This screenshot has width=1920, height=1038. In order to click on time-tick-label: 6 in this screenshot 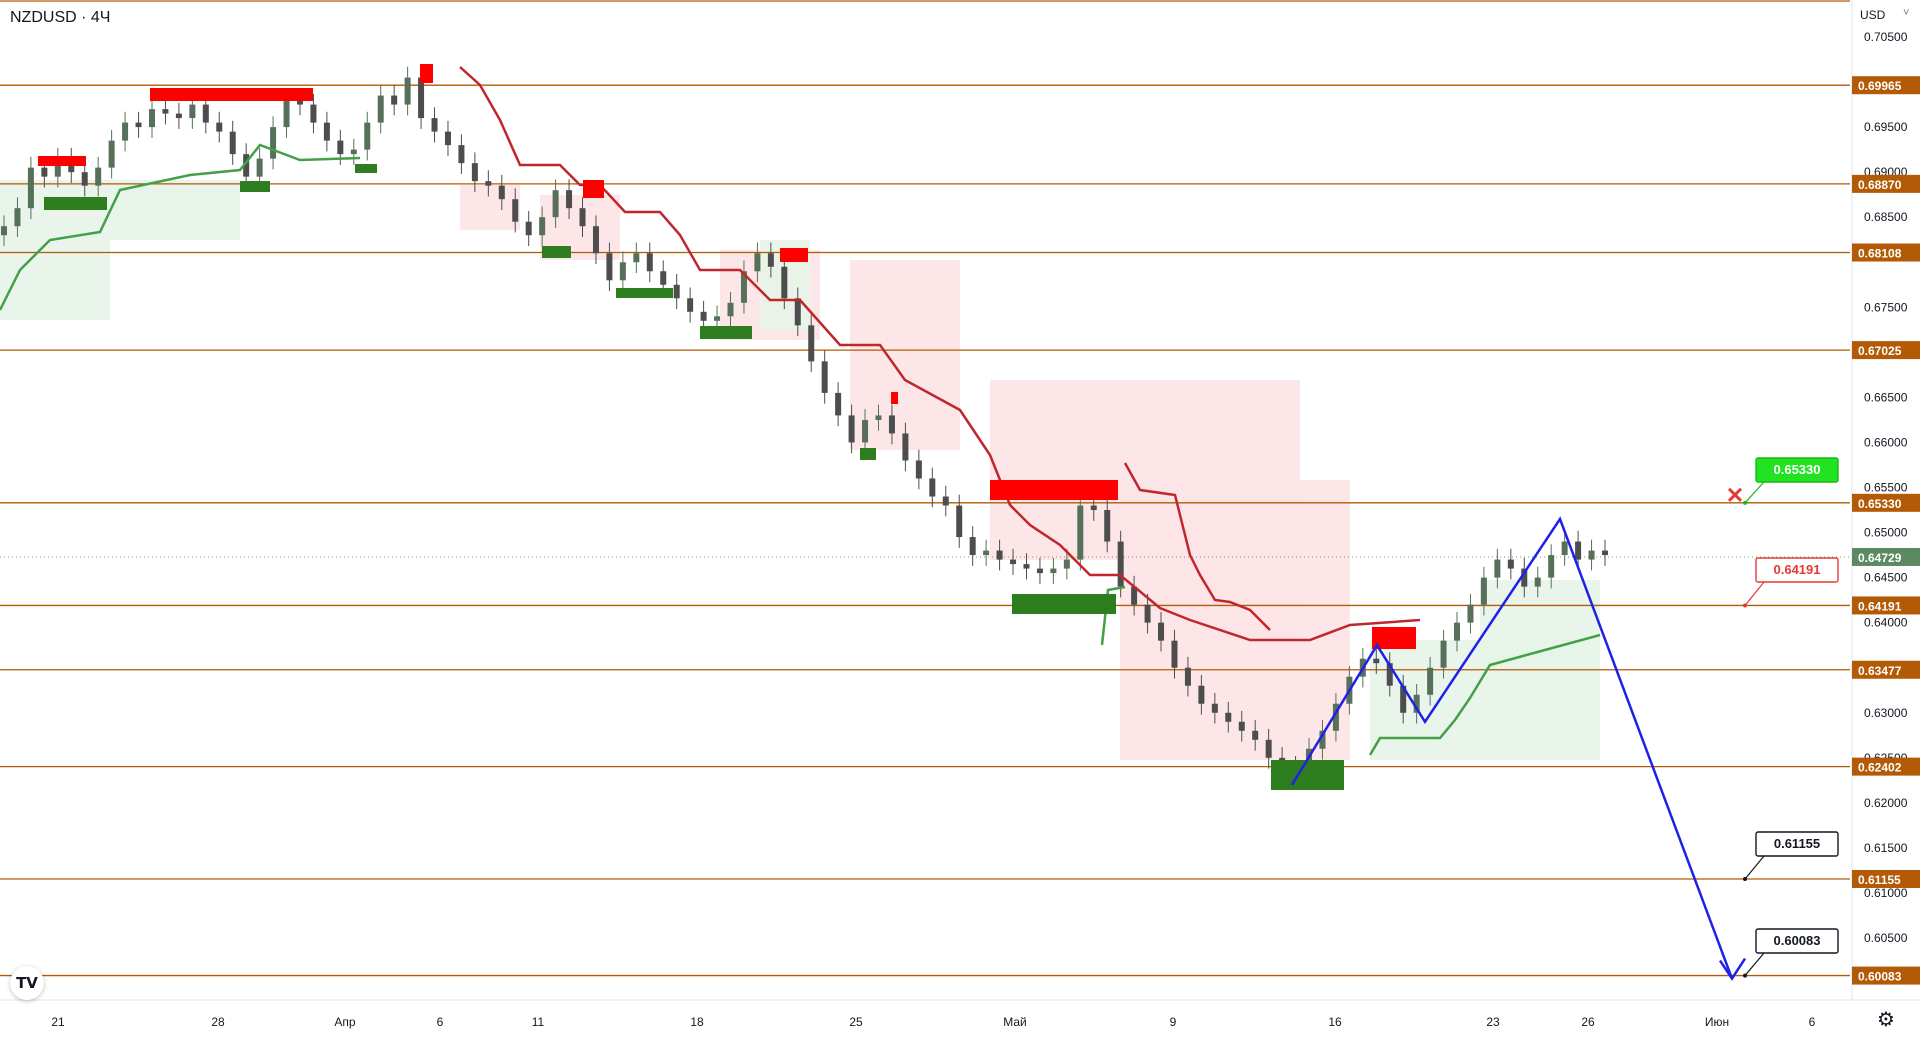, I will do `click(440, 1022)`.